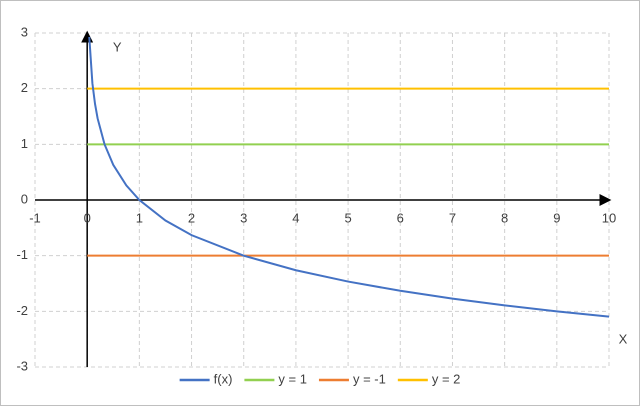 The width and height of the screenshot is (640, 406). Describe the element at coordinates (369, 378) in the screenshot. I see `legend-label: y = -1` at that location.